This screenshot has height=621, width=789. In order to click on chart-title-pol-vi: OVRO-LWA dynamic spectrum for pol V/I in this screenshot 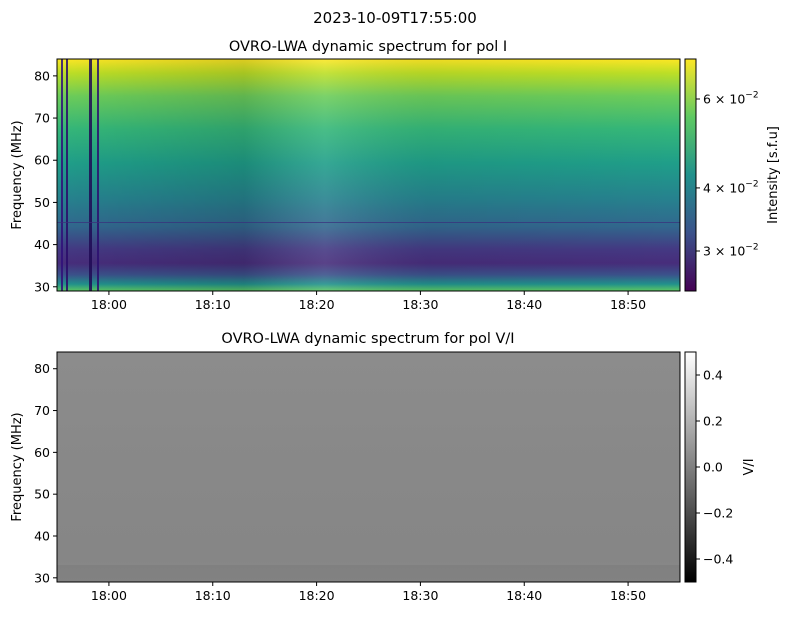, I will do `click(367, 339)`.